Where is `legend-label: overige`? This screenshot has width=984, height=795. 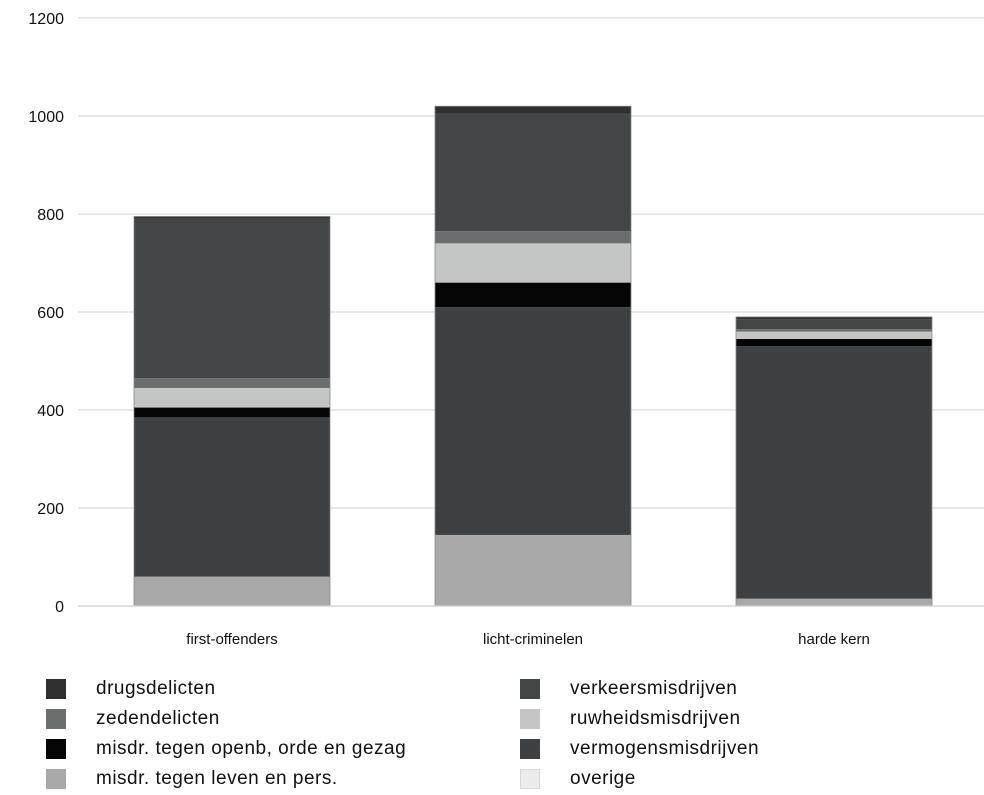 legend-label: overige is located at coordinates (603, 778).